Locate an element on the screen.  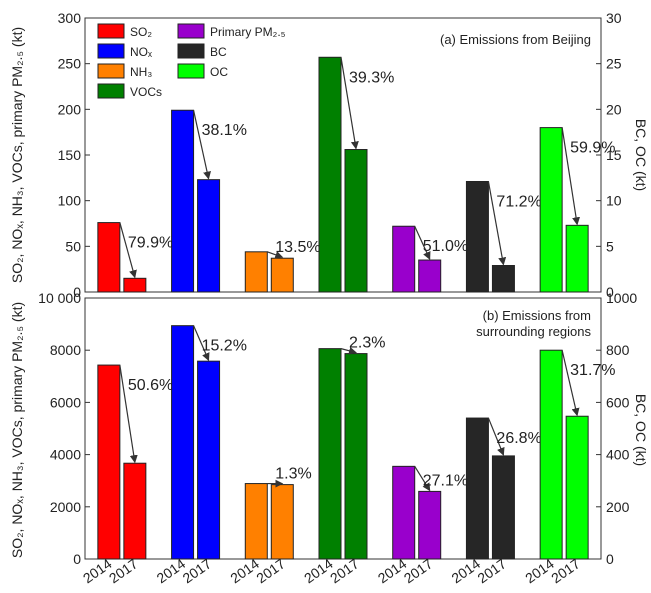
y-left-tick-label: 100 is located at coordinates (70, 201).